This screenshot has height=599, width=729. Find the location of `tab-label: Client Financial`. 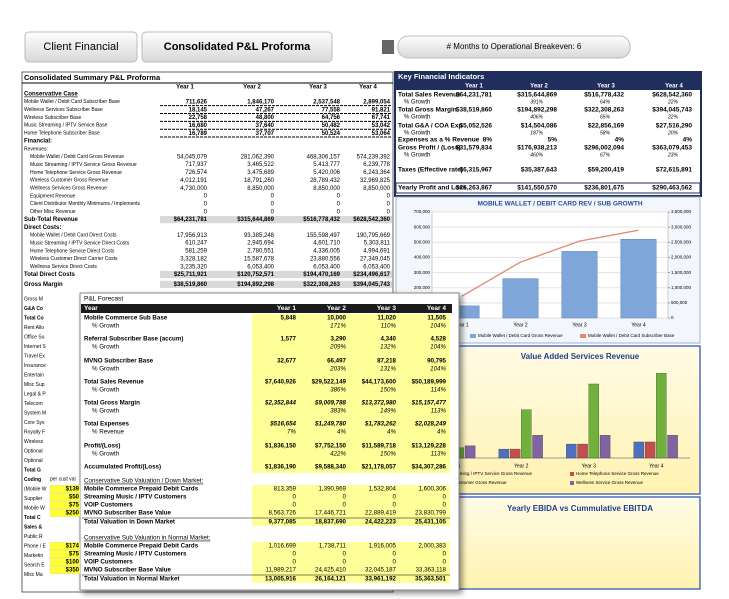

tab-label: Client Financial is located at coordinates (80, 47).